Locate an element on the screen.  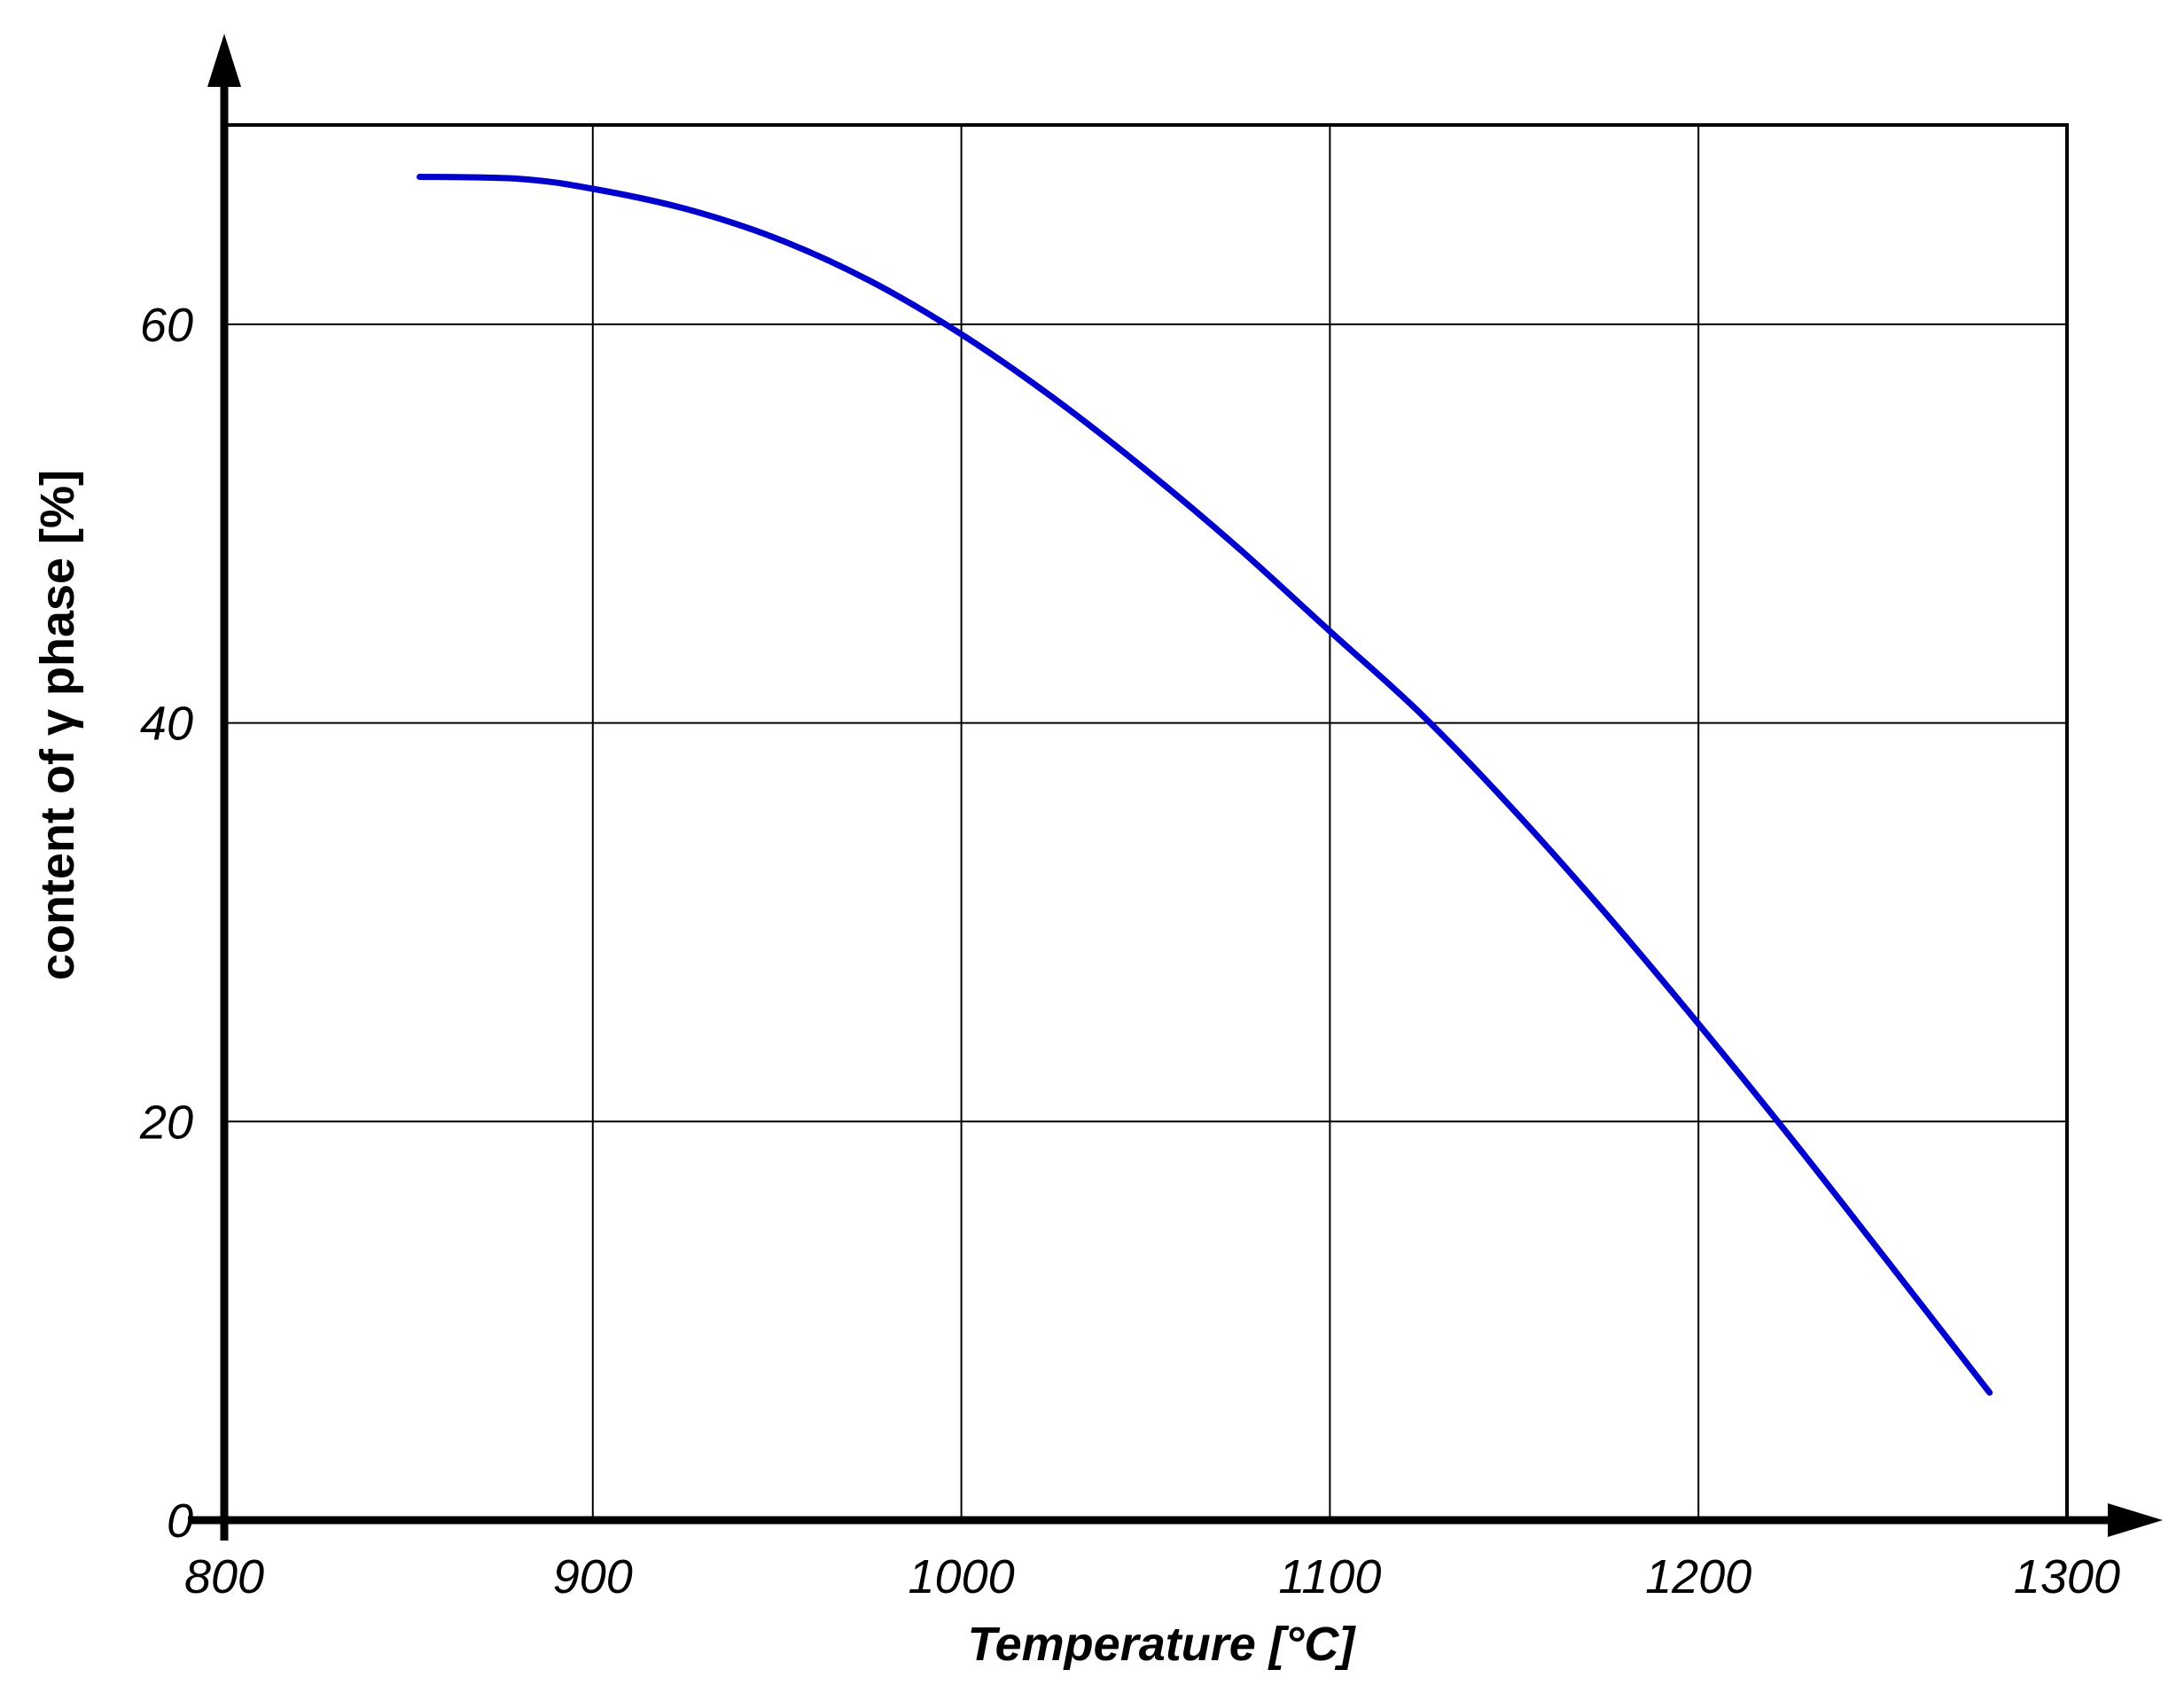
y-tick-labels: 0 20 40 60 is located at coordinates (166, 923).